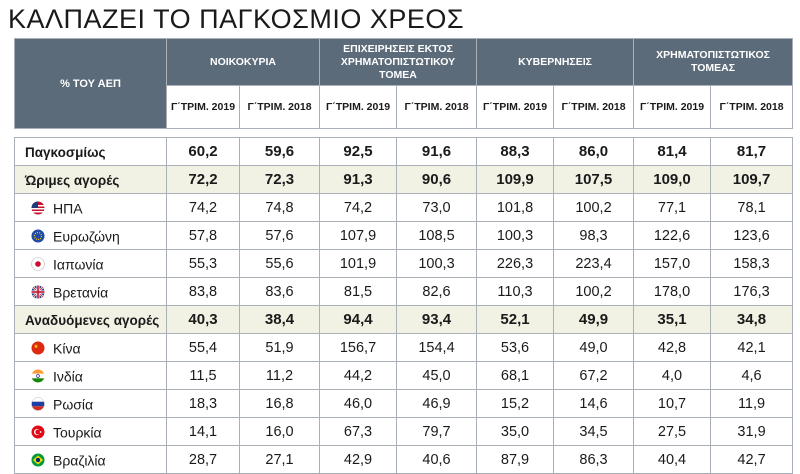 This screenshot has width=800, height=474. Describe the element at coordinates (79, 460) in the screenshot. I see `country-name: Βραζιλία` at that location.